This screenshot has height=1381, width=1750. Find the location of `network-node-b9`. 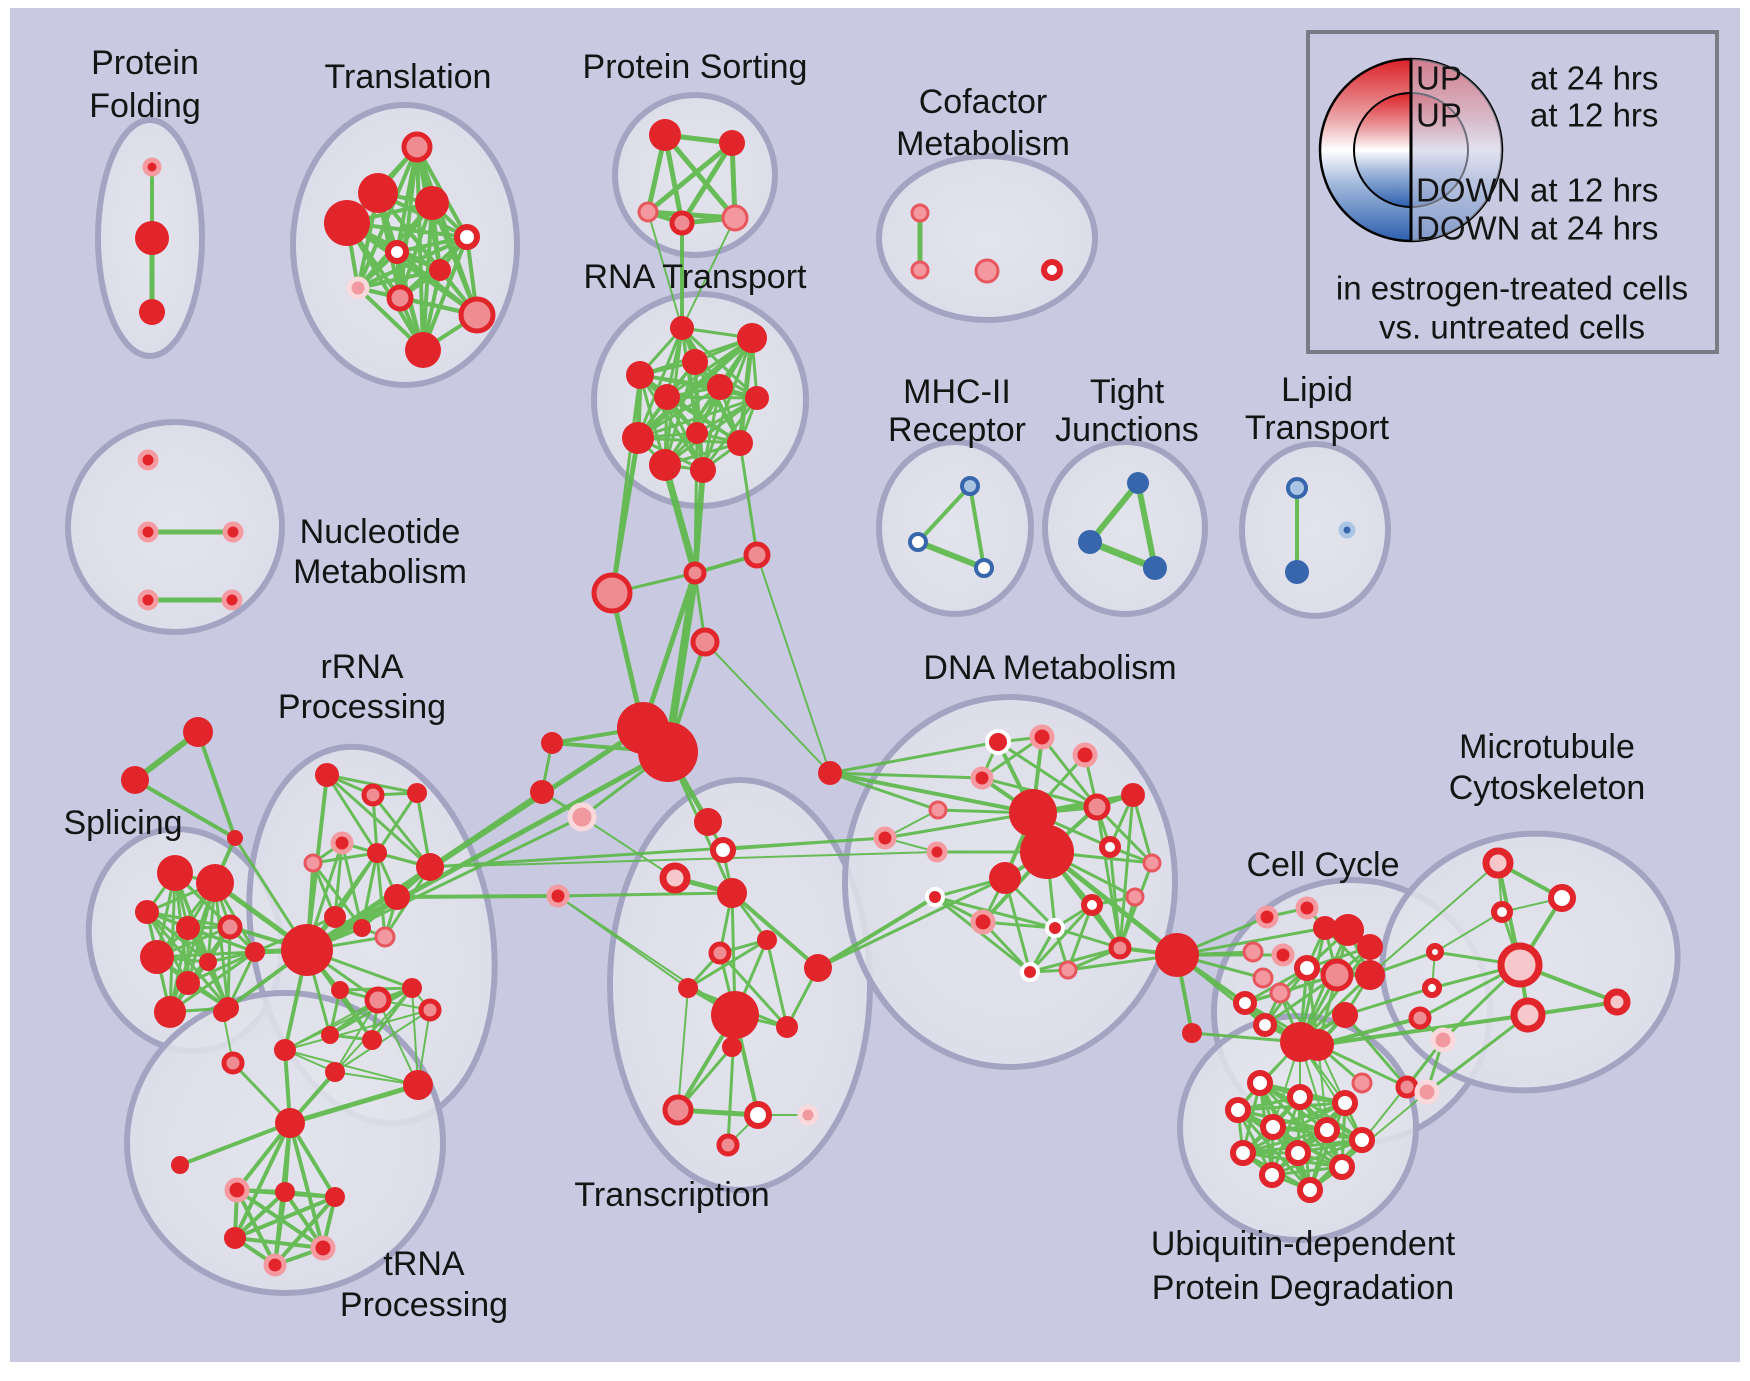

network-node-b9 is located at coordinates (1298, 1153).